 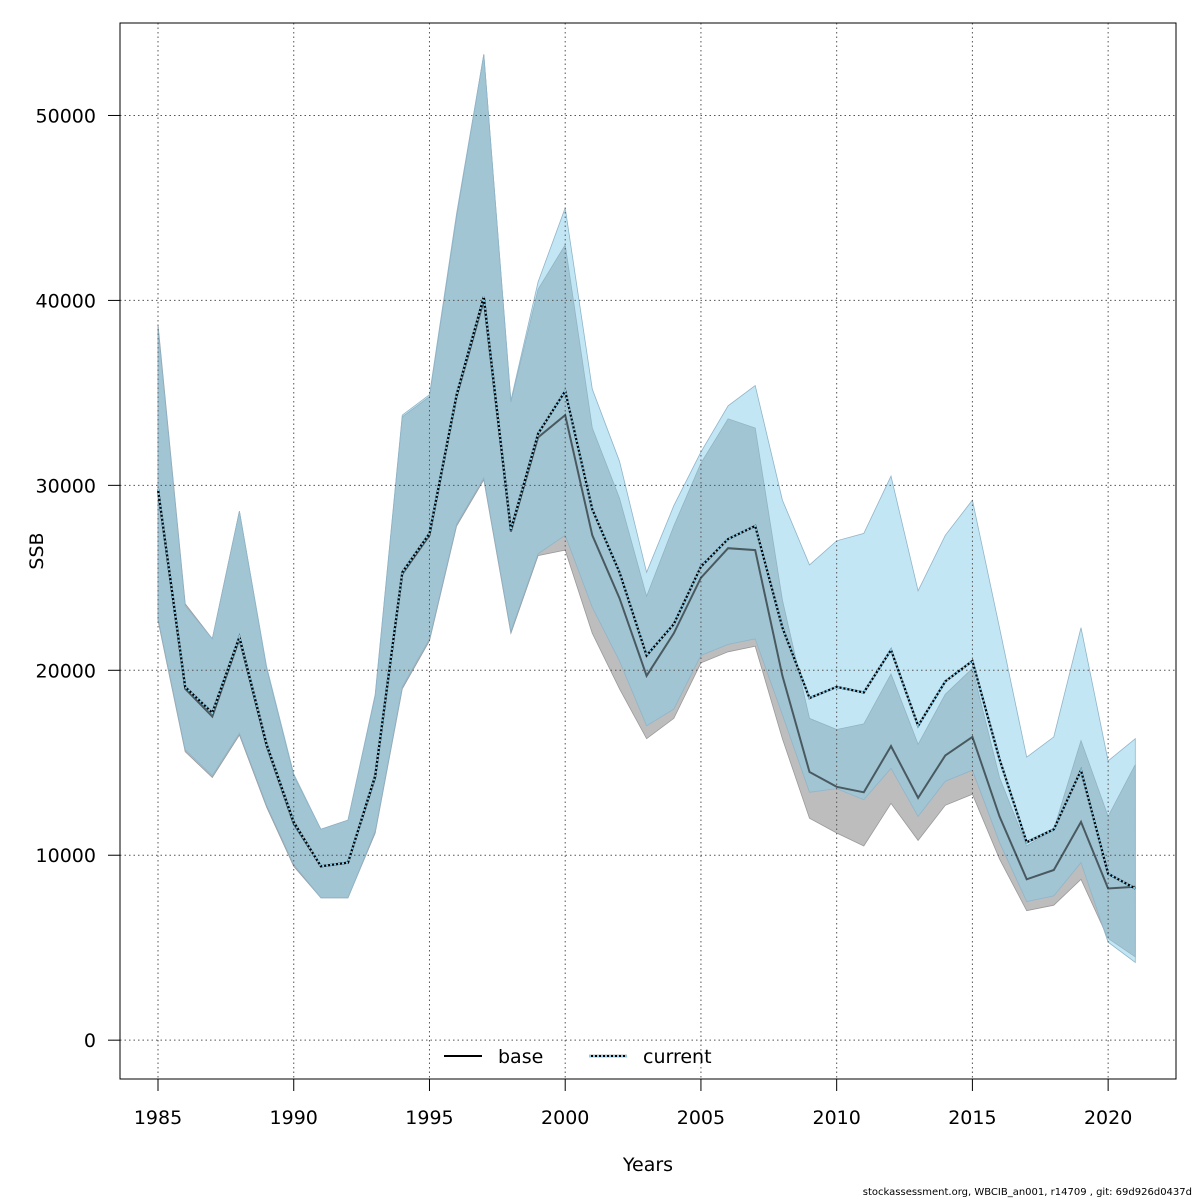 What do you see at coordinates (66, 856) in the screenshot?
I see `y-tick-label: 10000` at bounding box center [66, 856].